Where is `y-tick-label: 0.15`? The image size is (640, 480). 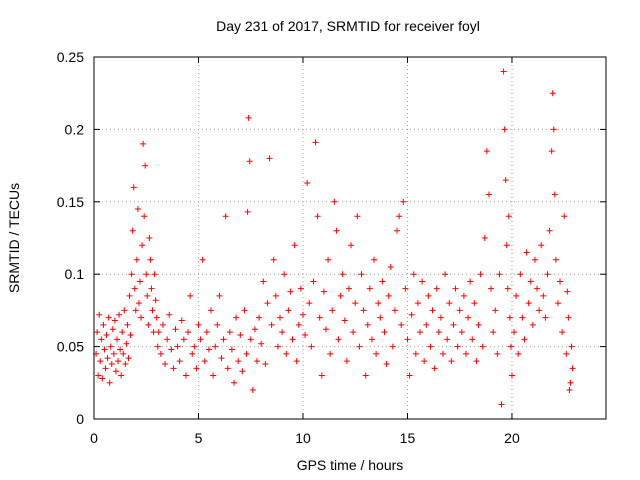
y-tick-label: 0.15 is located at coordinates (70, 202).